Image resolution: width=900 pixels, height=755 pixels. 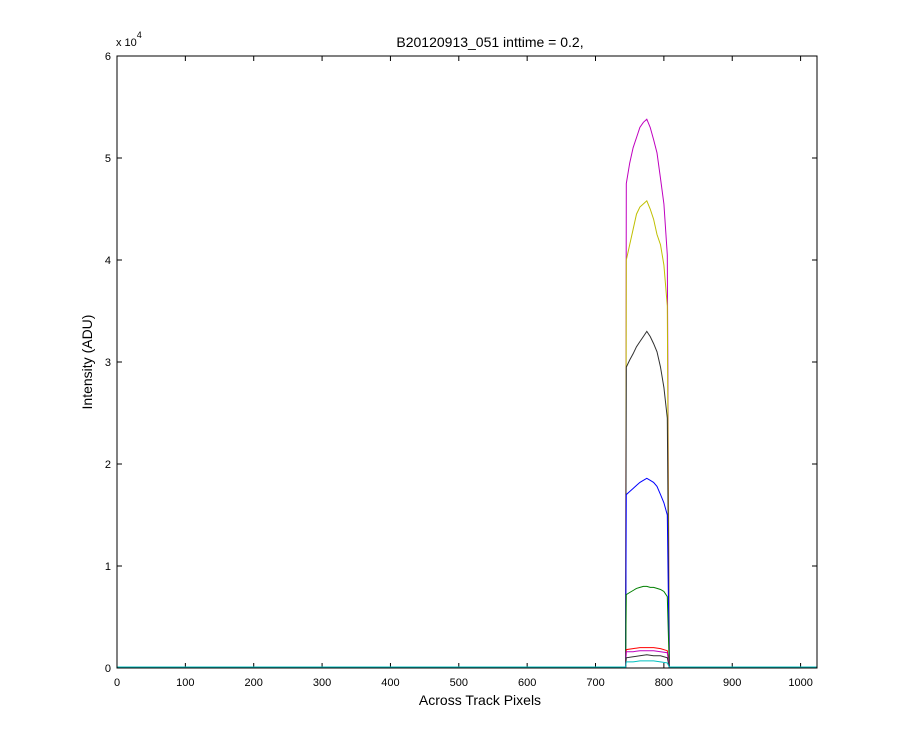 What do you see at coordinates (126, 43) in the screenshot?
I see `y-multiplier-prefix: x 10` at bounding box center [126, 43].